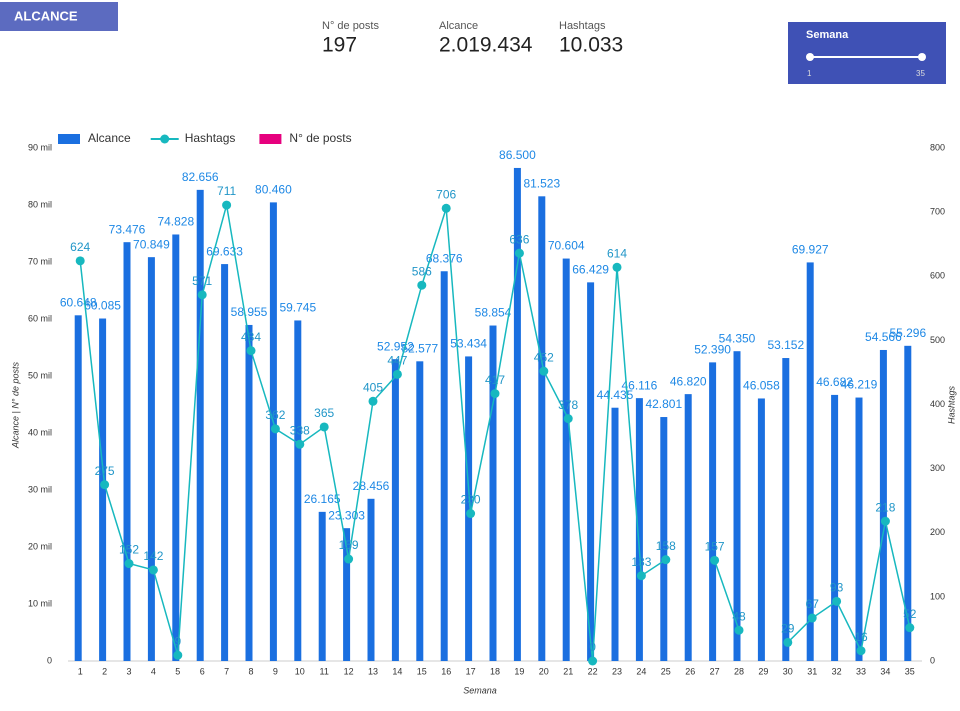 The image size is (960, 711). Describe the element at coordinates (40, 261) in the screenshot. I see `y-tick-label: 70 mil` at that location.